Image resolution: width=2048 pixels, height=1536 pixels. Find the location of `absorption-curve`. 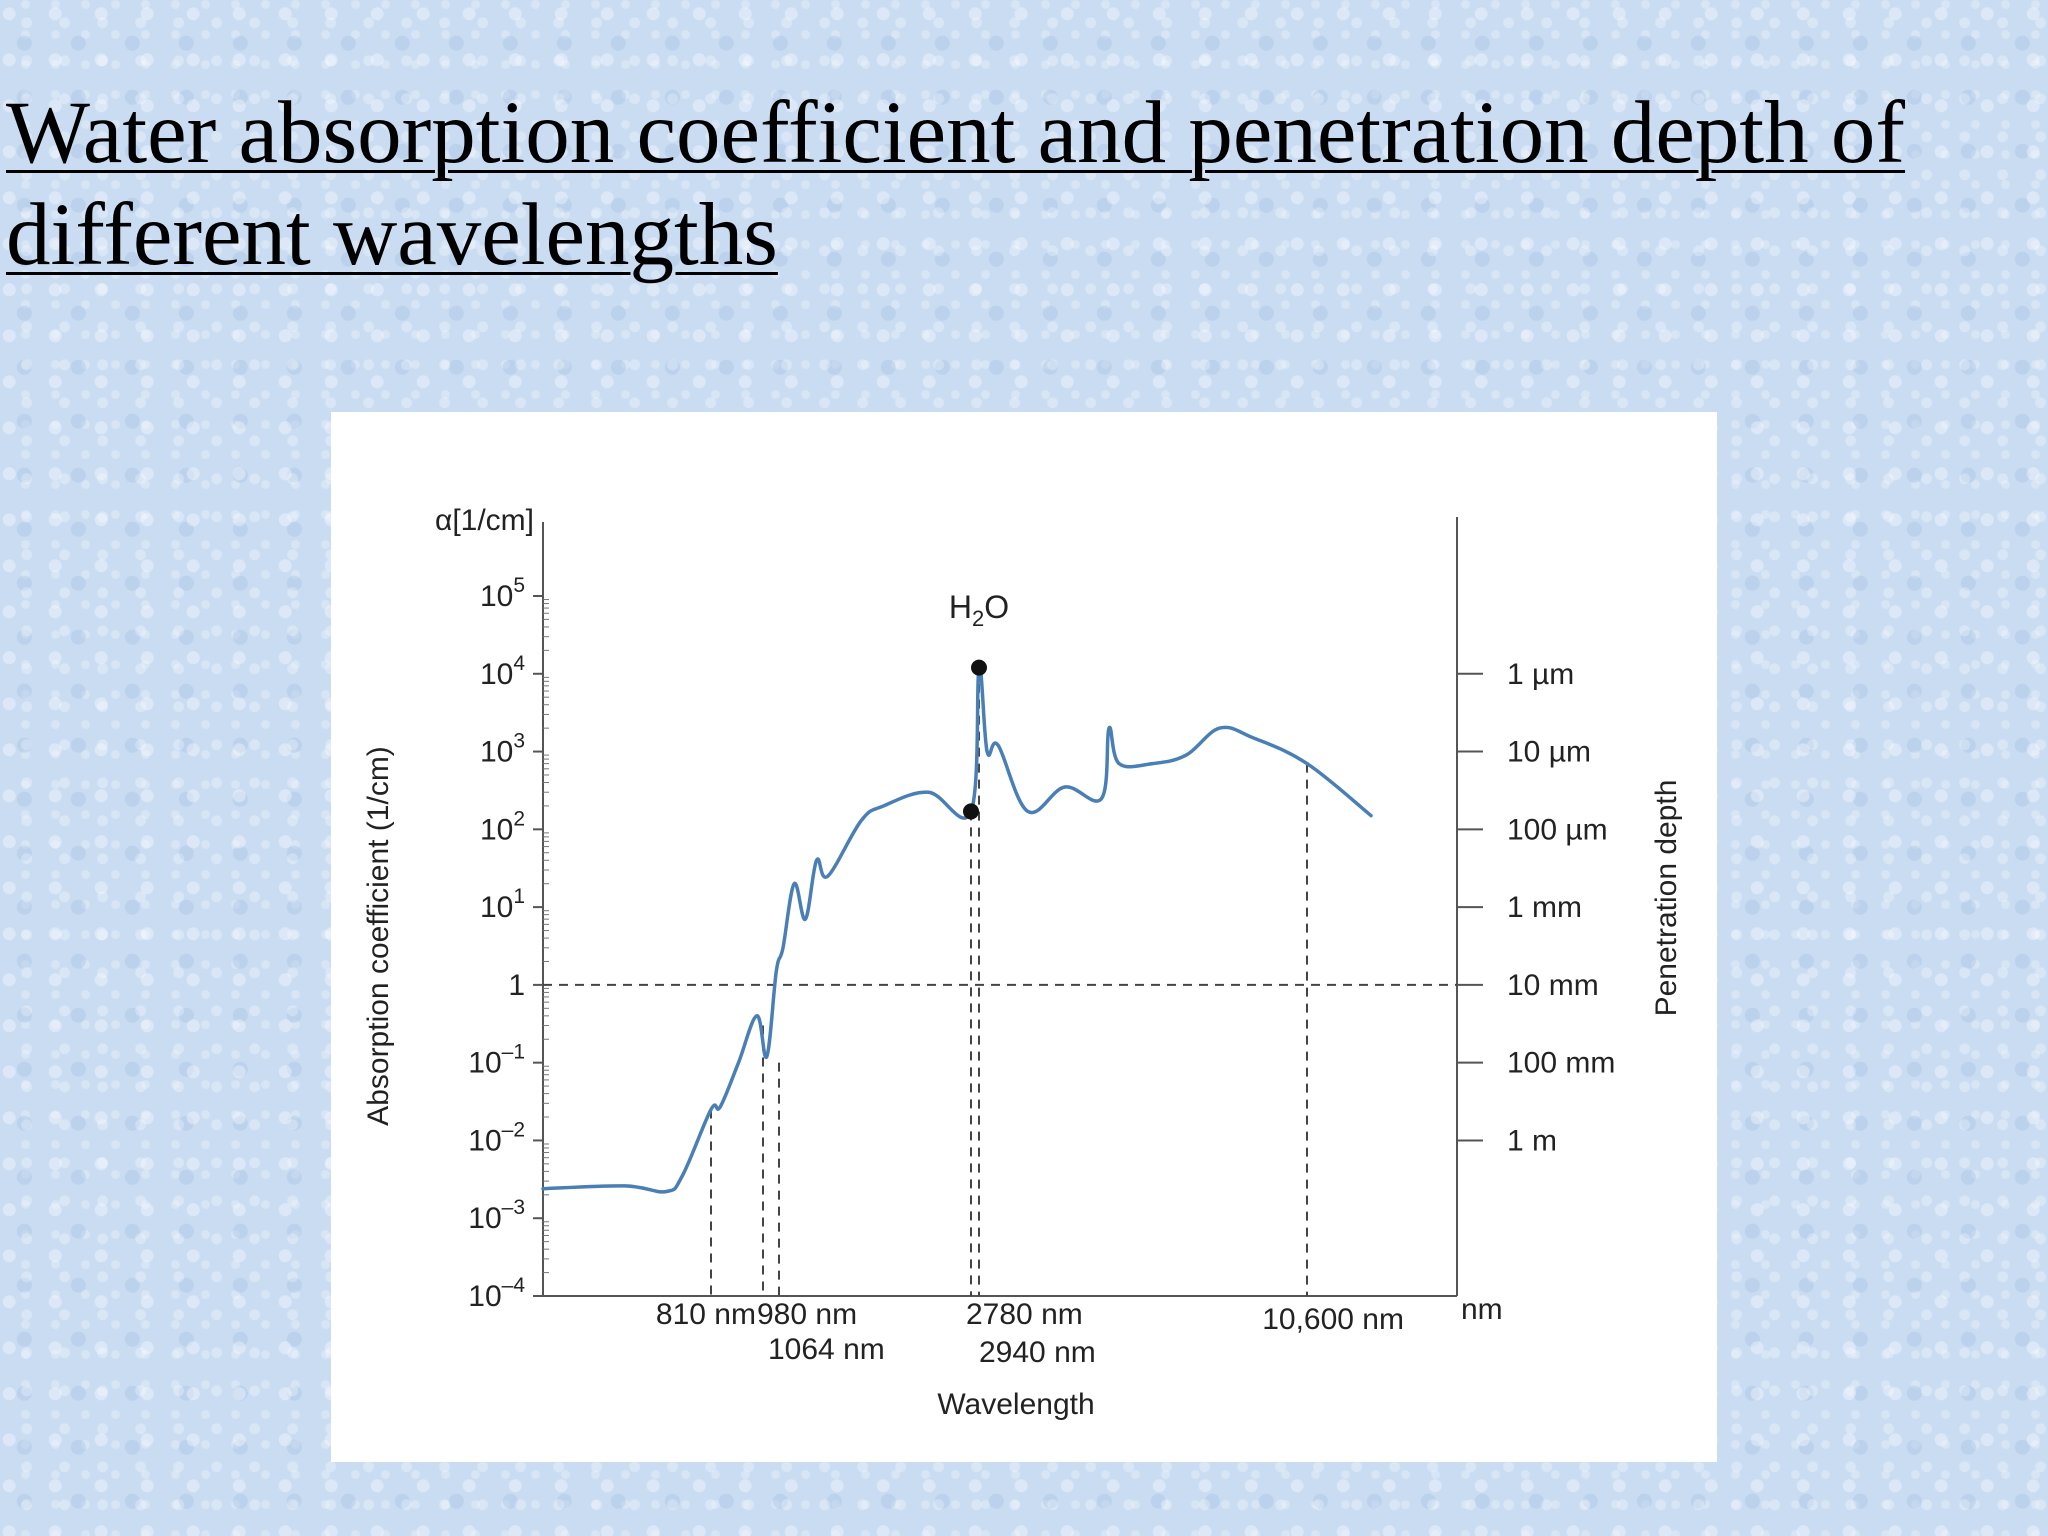

absorption-curve is located at coordinates (957, 929).